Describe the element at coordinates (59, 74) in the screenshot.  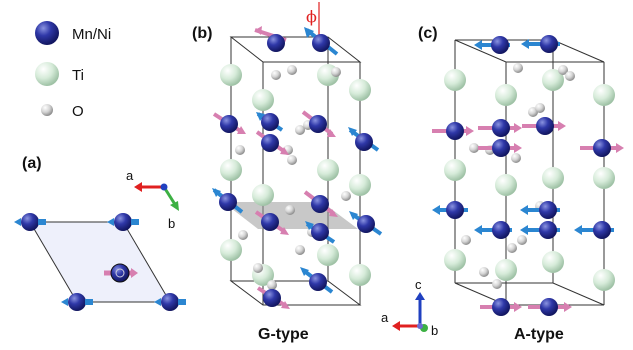
I see `legend-item-ti: Ti` at that location.